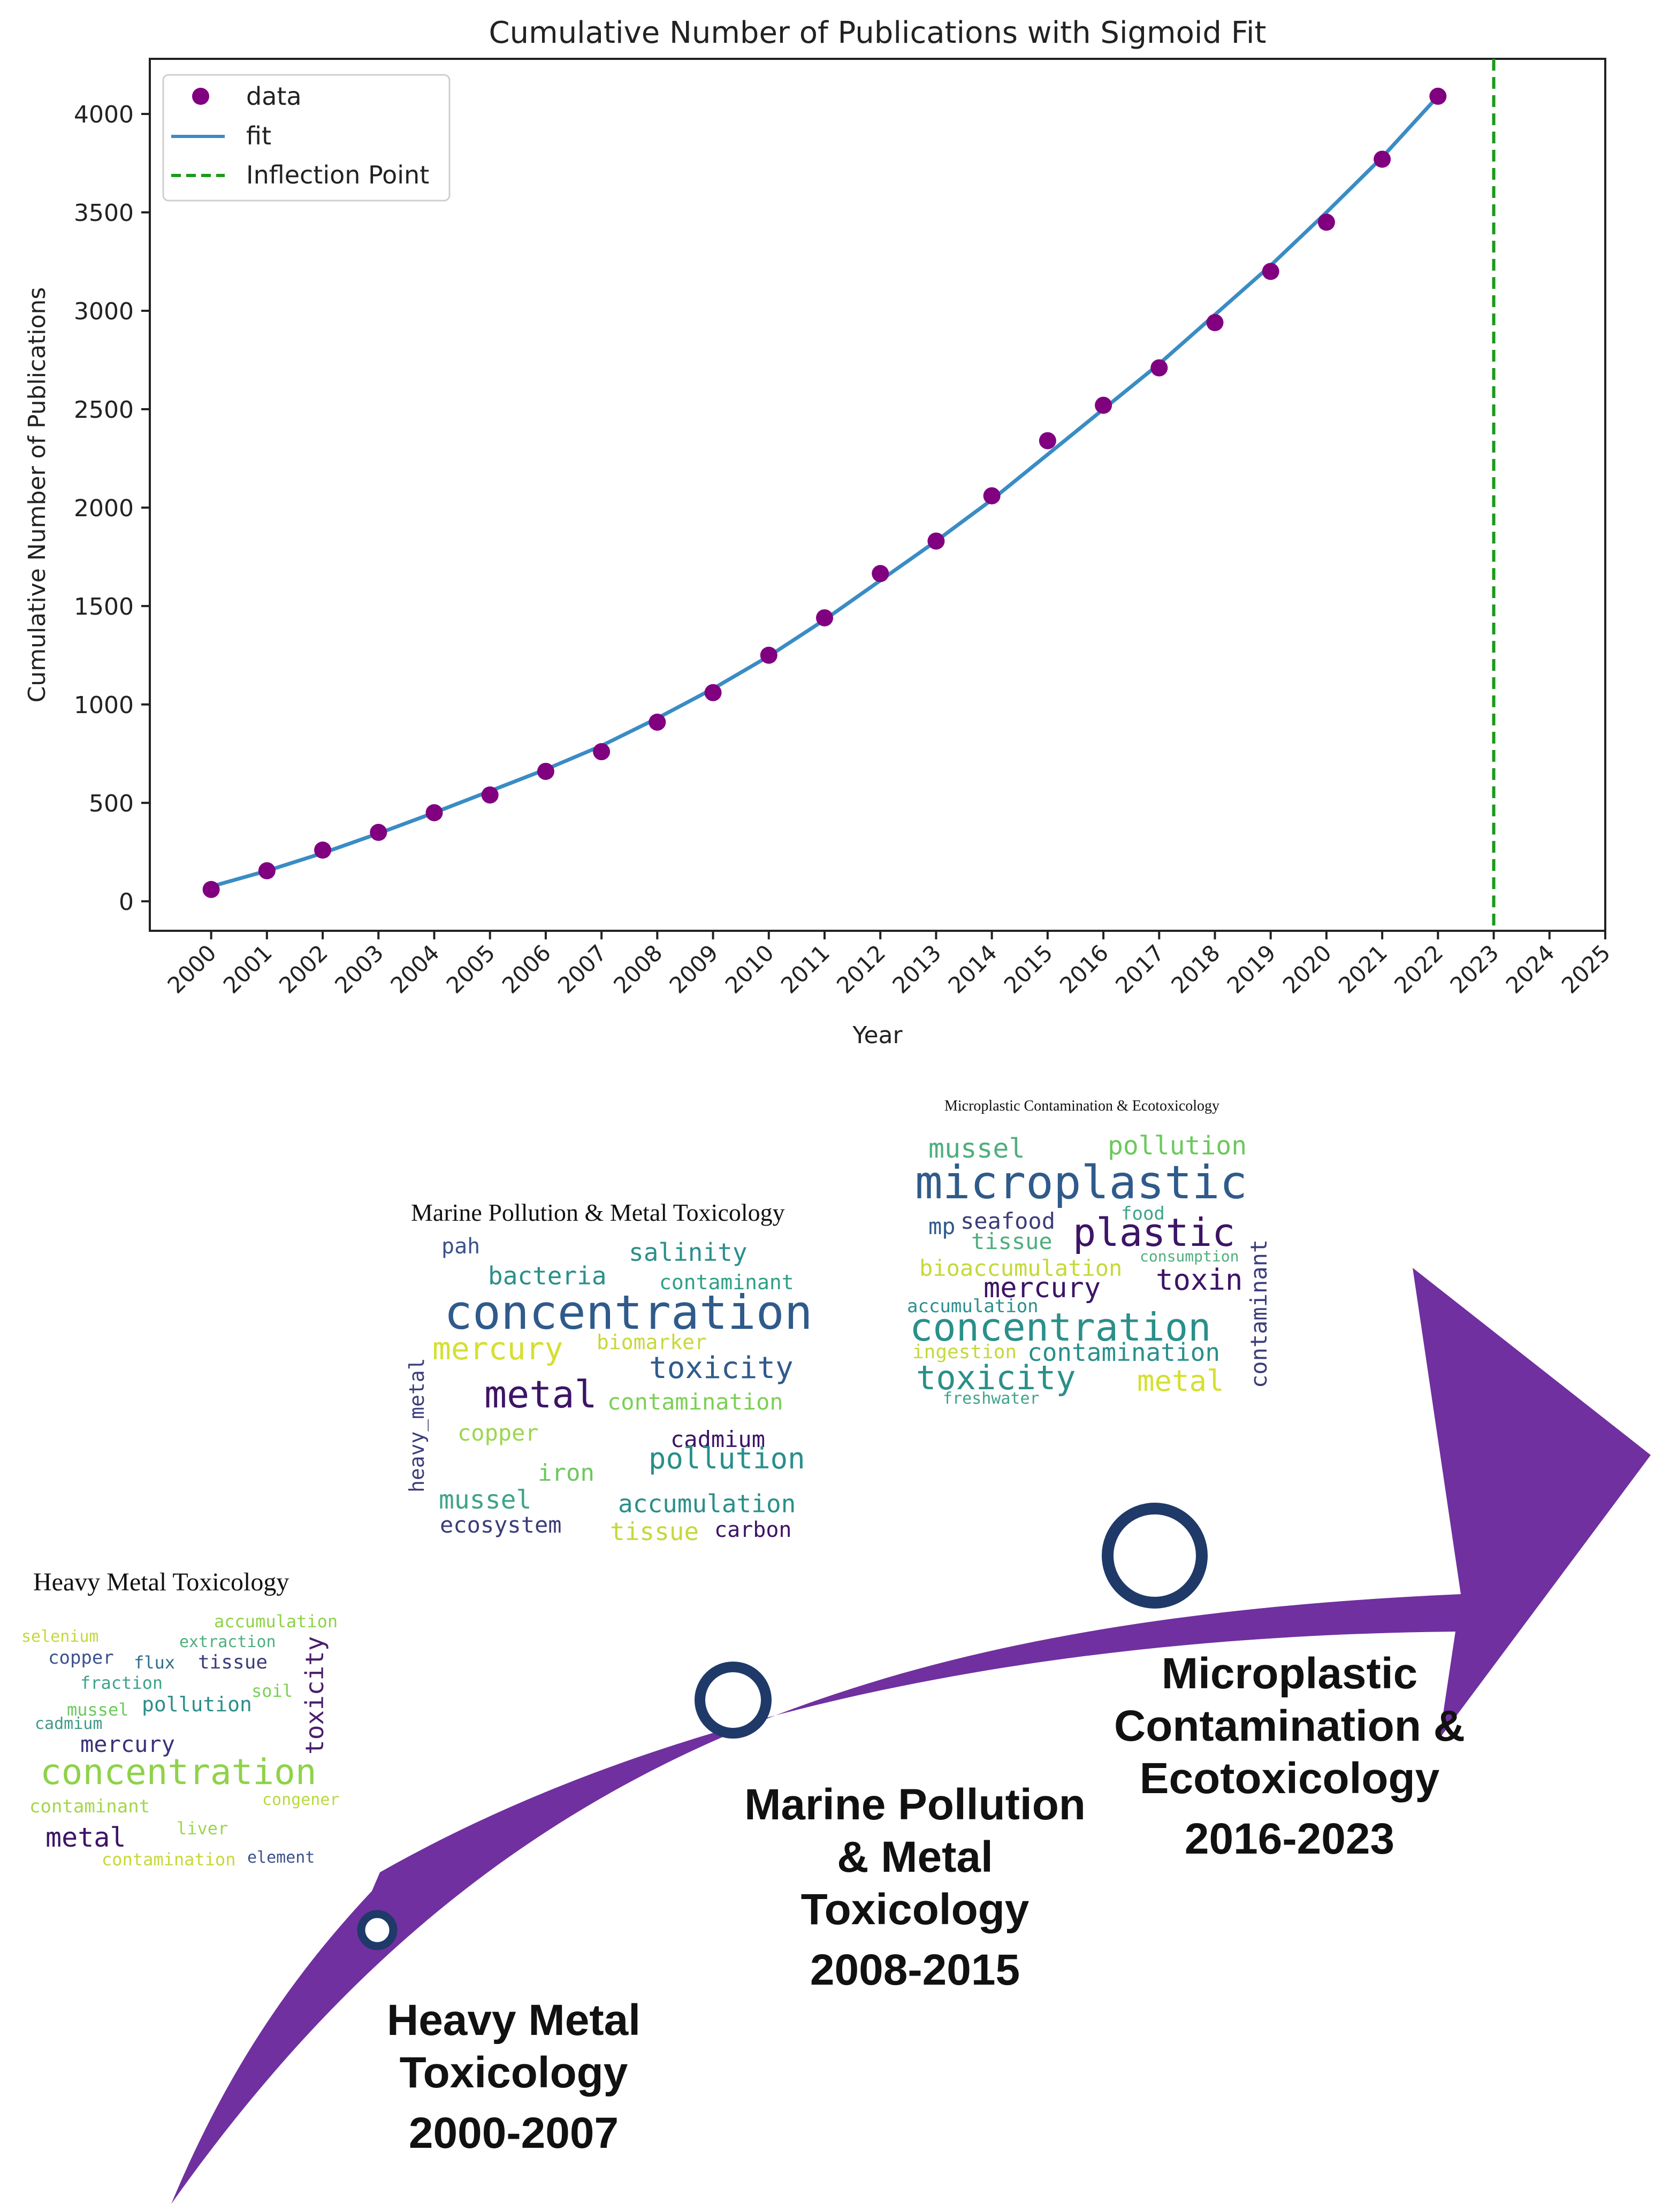  What do you see at coordinates (1200, 1280) in the screenshot?
I see `wordcloud-word: toxin` at bounding box center [1200, 1280].